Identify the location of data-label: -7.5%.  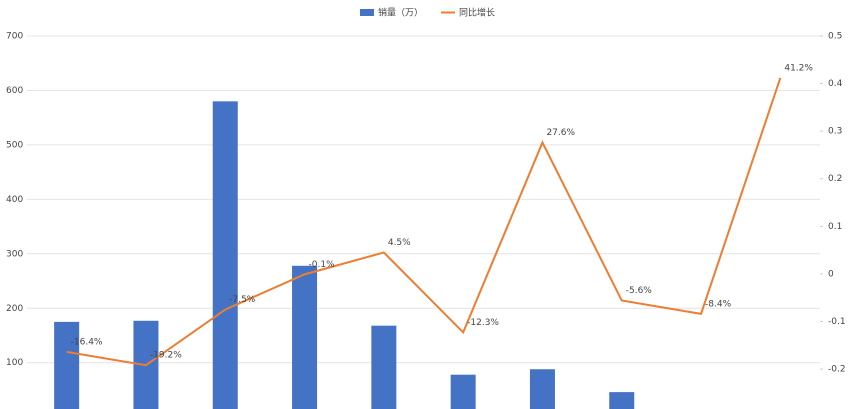
(242, 300).